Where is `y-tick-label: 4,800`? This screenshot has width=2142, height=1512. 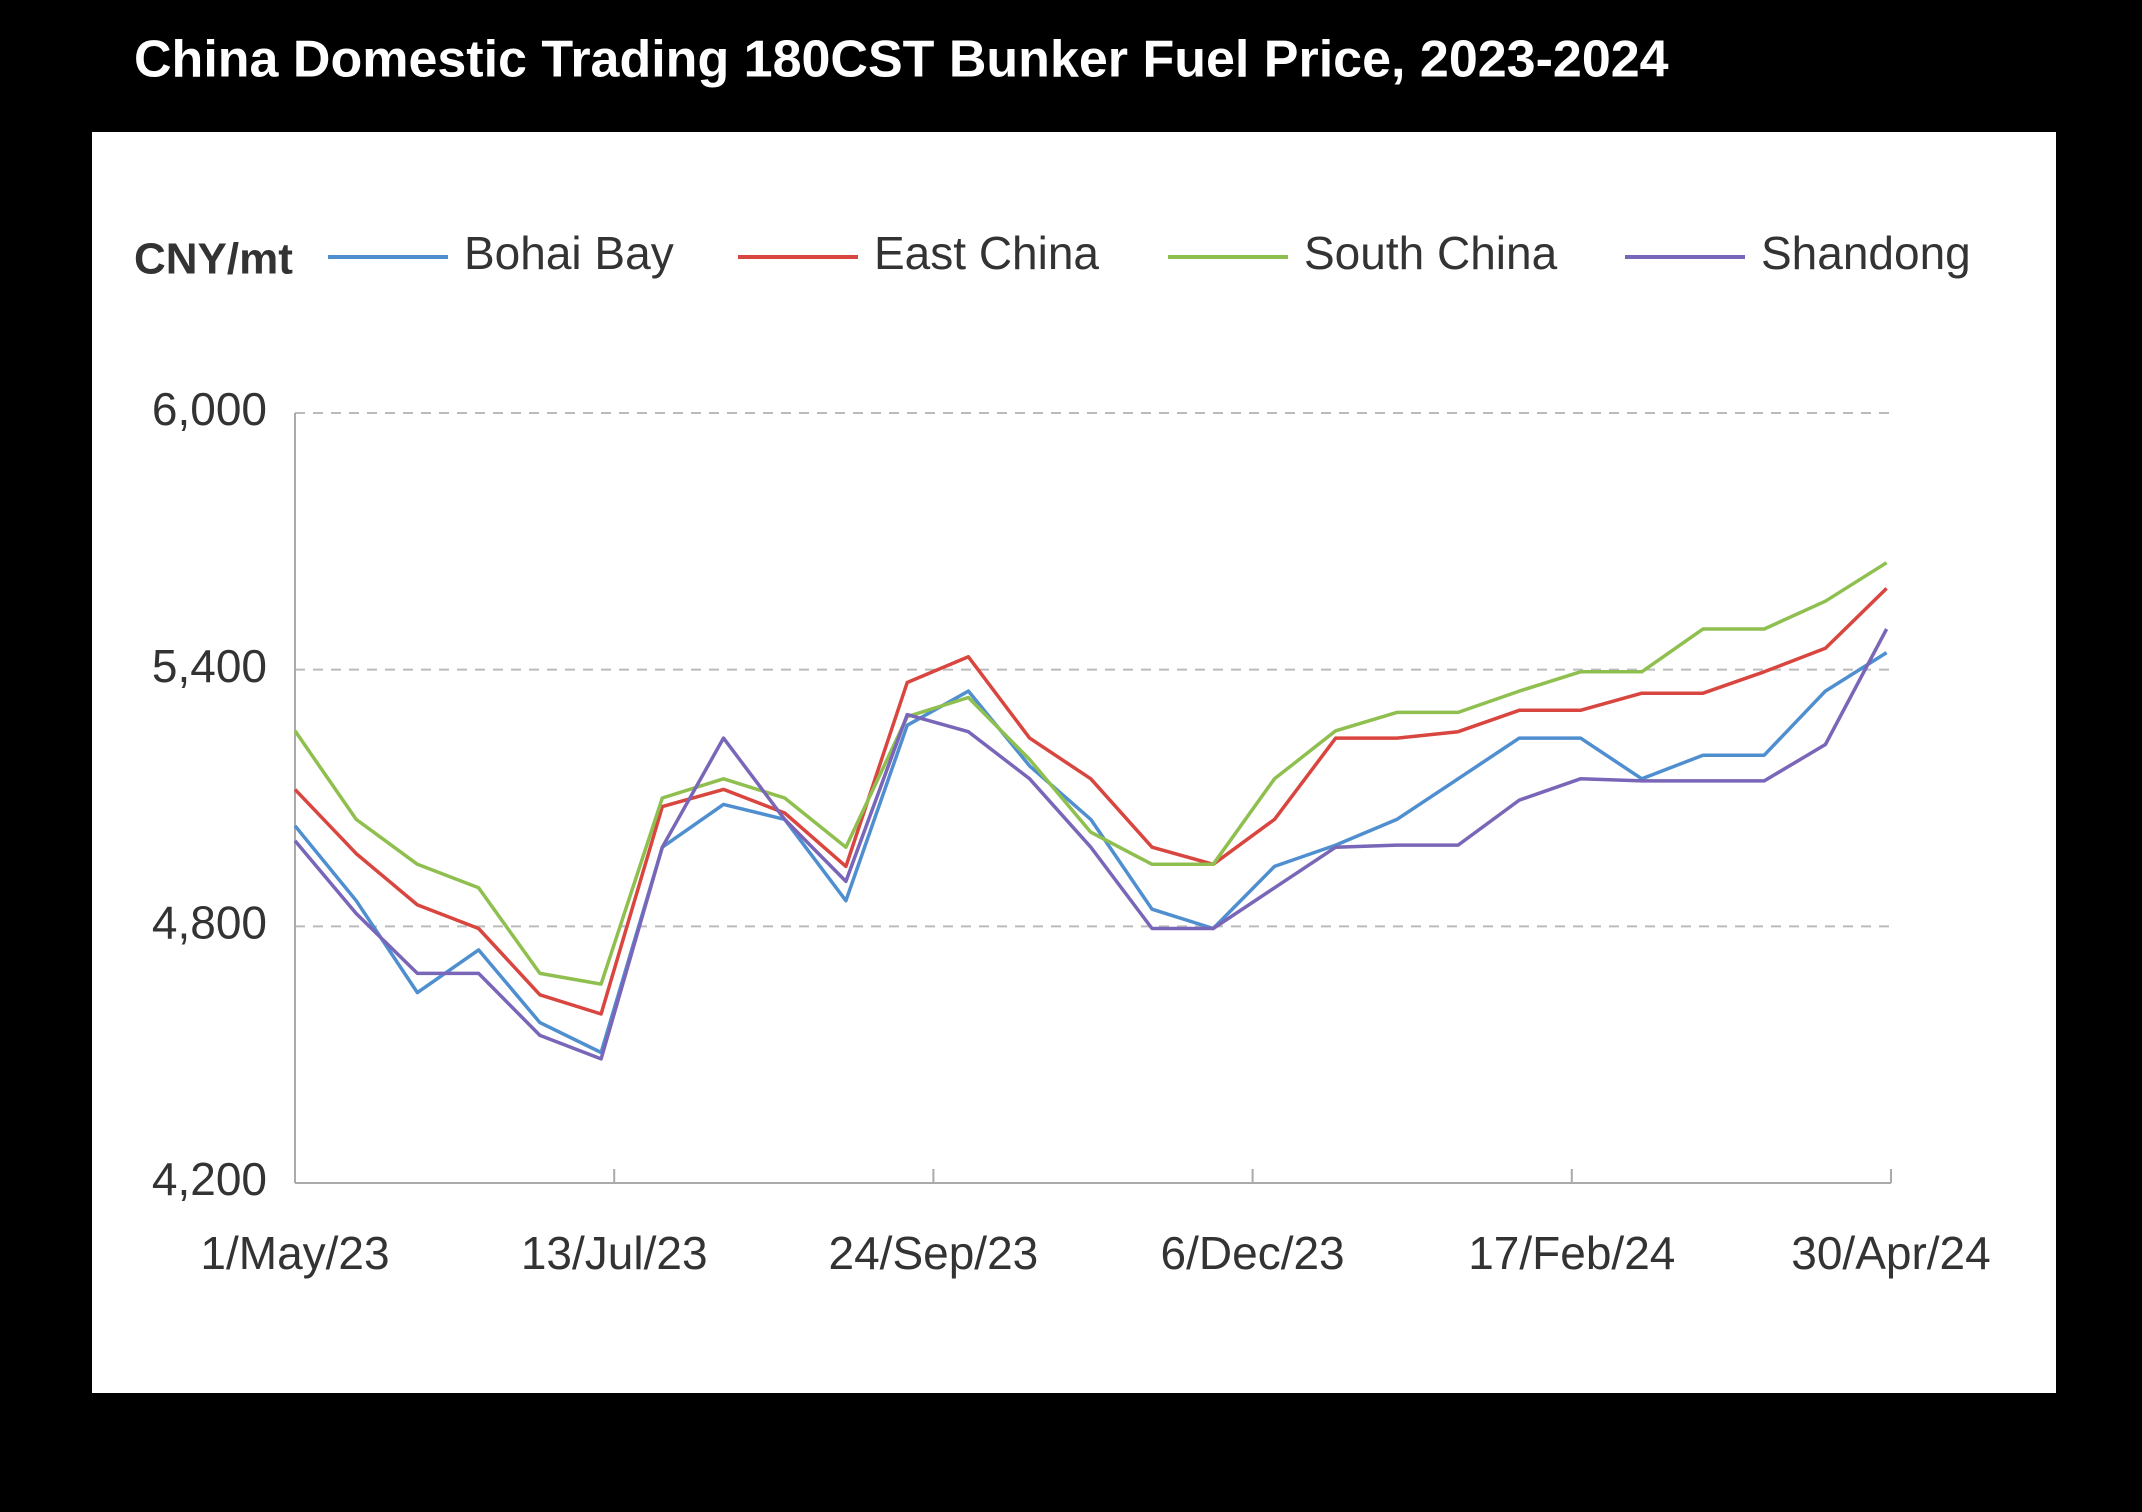 y-tick-label: 4,800 is located at coordinates (209, 922).